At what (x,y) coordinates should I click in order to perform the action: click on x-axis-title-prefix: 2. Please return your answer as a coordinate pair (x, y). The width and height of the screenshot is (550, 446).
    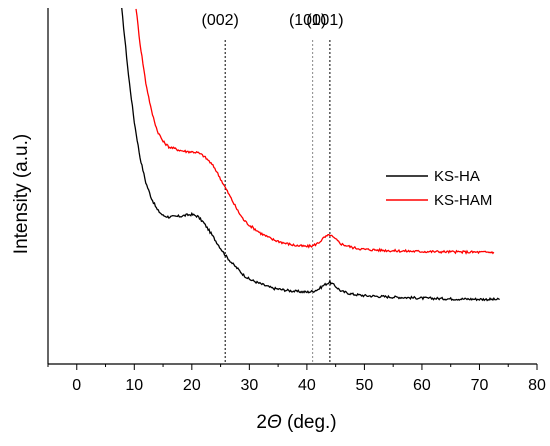
    Looking at the image, I should click on (261, 422).